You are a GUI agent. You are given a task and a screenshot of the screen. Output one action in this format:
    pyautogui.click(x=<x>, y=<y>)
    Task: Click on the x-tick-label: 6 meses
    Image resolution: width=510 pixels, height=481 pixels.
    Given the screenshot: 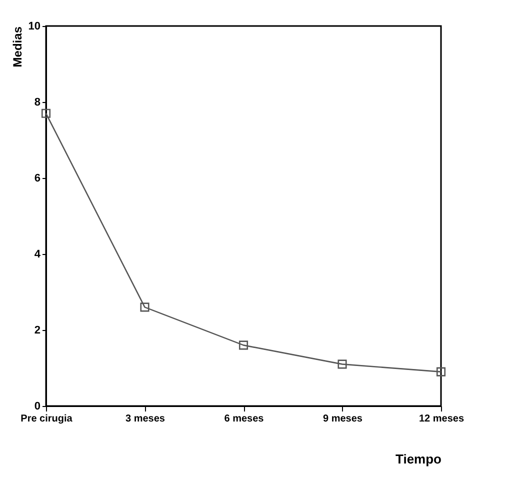 What is the action you would take?
    pyautogui.click(x=244, y=419)
    